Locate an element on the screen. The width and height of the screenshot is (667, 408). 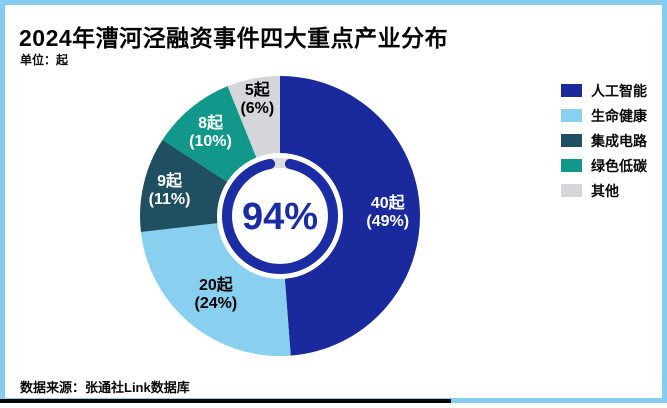
unit-label: 单位：起 is located at coordinates (44, 60).